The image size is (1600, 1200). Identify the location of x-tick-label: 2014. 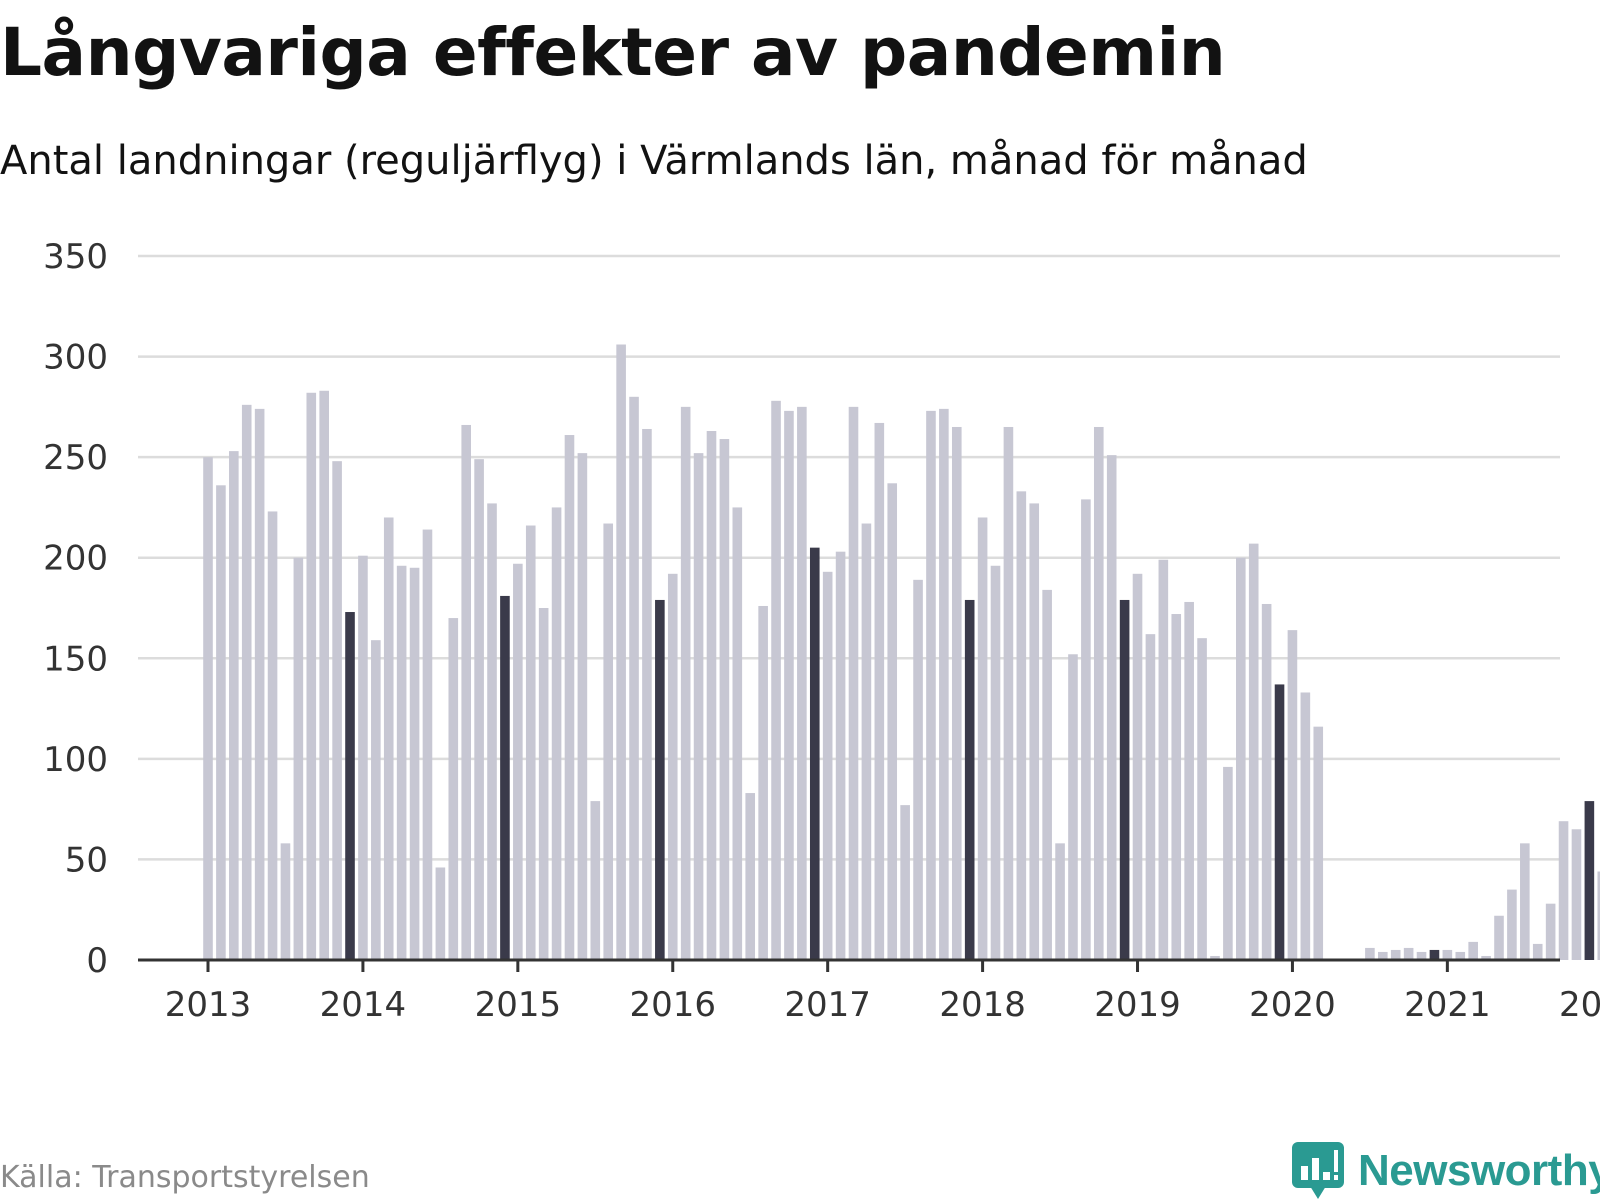
(363, 1005).